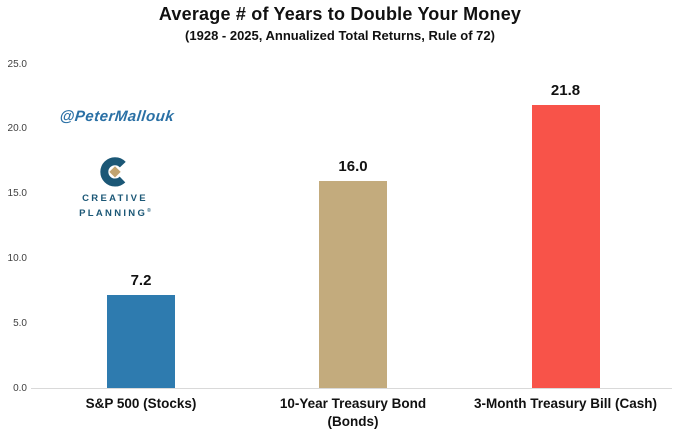  I want to click on chart-title: Average # of Years to Double Your Money, so click(340, 14).